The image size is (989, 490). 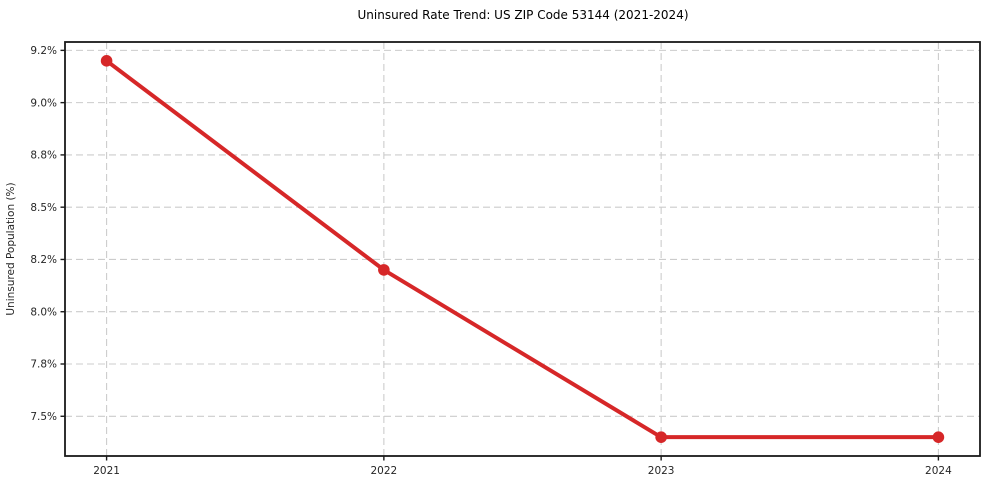 I want to click on y-tick-label: 8.8%, so click(x=43, y=156).